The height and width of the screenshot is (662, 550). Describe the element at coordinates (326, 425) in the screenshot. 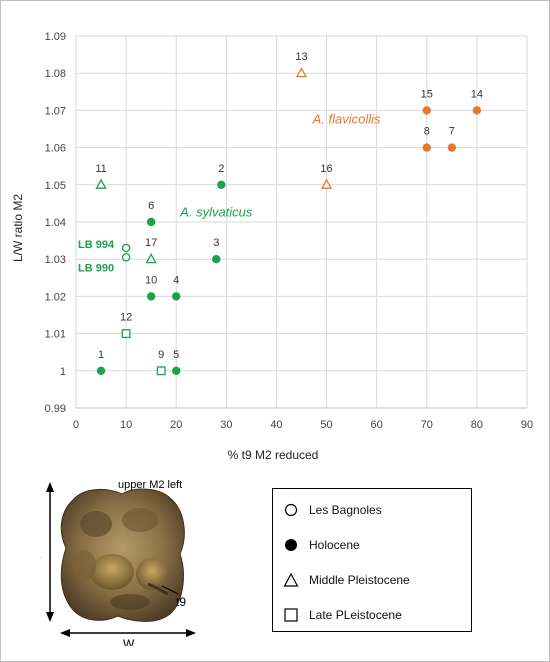

I see `x-tick-label: 50` at that location.